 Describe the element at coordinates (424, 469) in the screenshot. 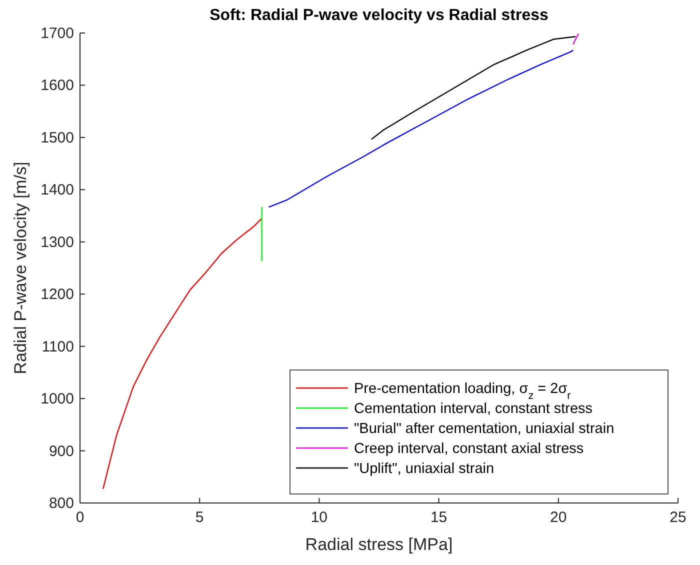

I see `legend-label: "Uplift", uniaxial strain` at that location.